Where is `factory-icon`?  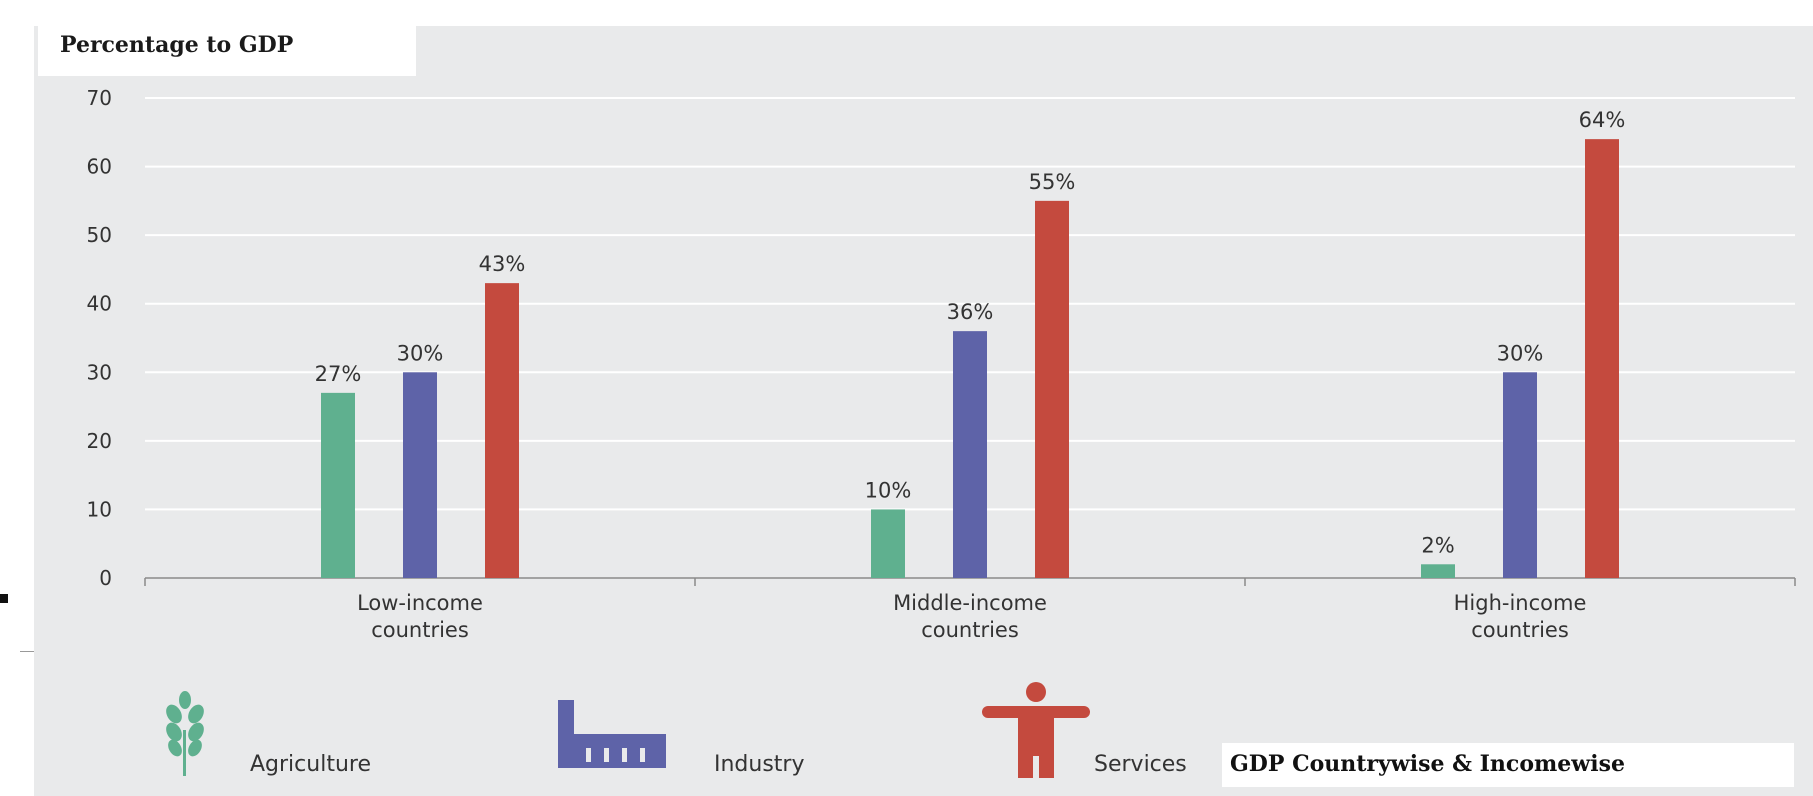 factory-icon is located at coordinates (612, 736).